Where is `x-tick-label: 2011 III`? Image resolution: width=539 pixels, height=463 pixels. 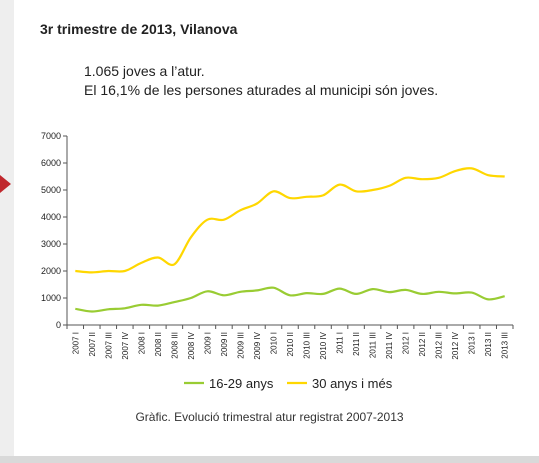 x-tick-label: 2011 III is located at coordinates (373, 345).